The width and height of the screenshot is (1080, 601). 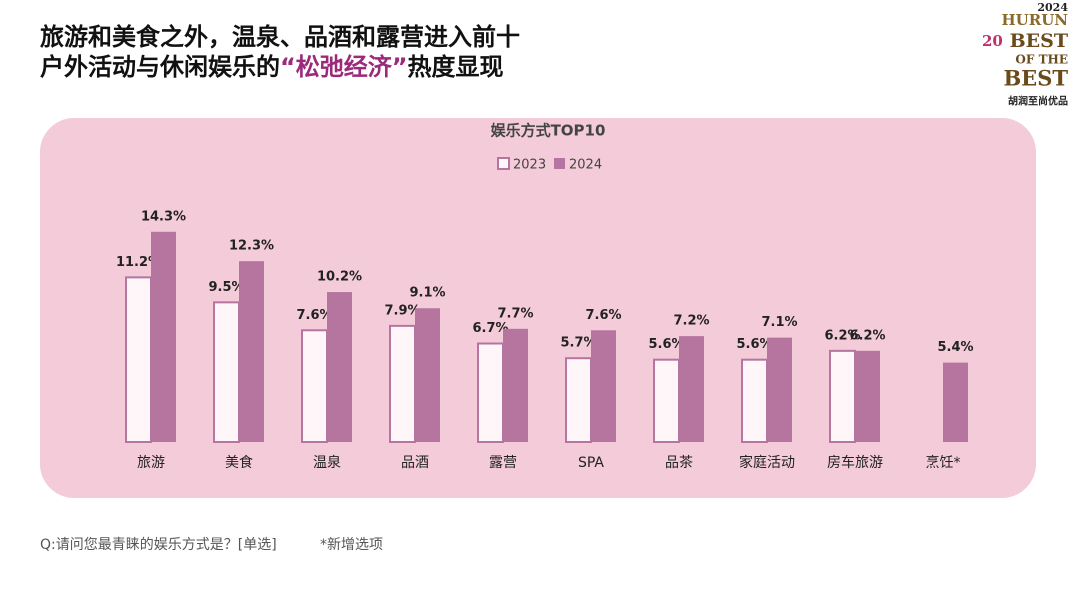 What do you see at coordinates (548, 131) in the screenshot?
I see `chart-title: 娱乐方式TOP10` at bounding box center [548, 131].